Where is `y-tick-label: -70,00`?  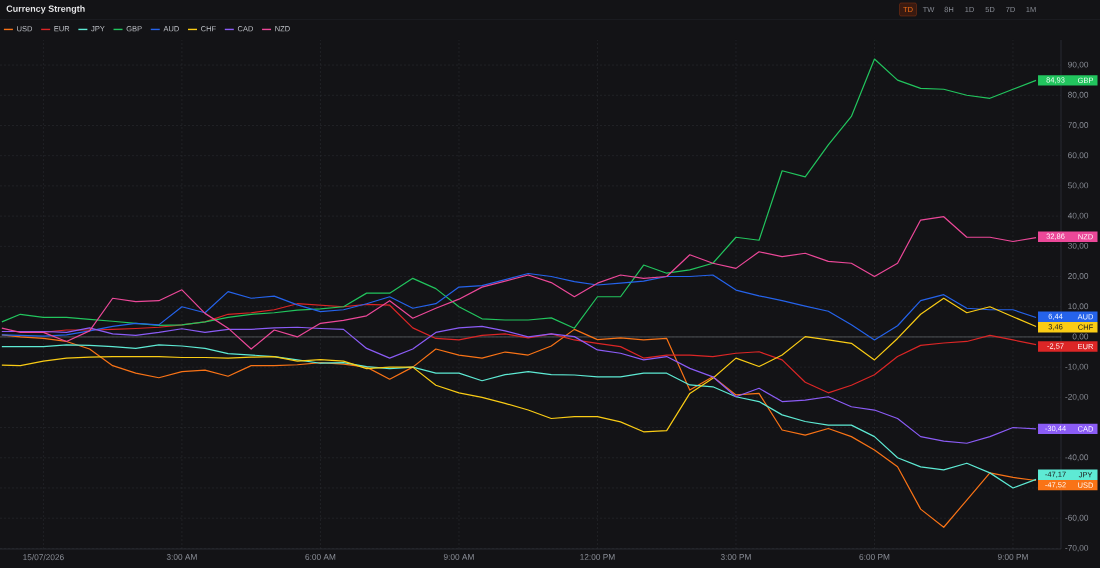 y-tick-label: -70,00 is located at coordinates (1077, 548).